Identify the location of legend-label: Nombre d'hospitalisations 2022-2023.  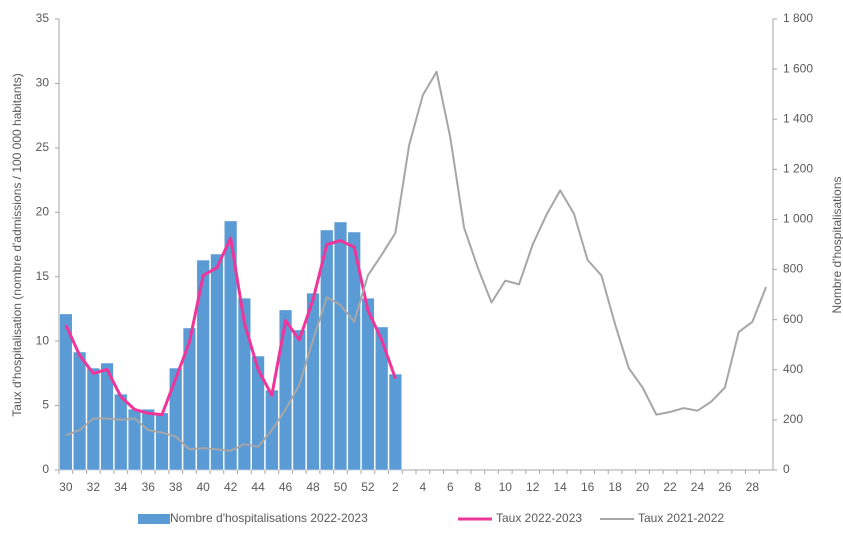
(269, 518).